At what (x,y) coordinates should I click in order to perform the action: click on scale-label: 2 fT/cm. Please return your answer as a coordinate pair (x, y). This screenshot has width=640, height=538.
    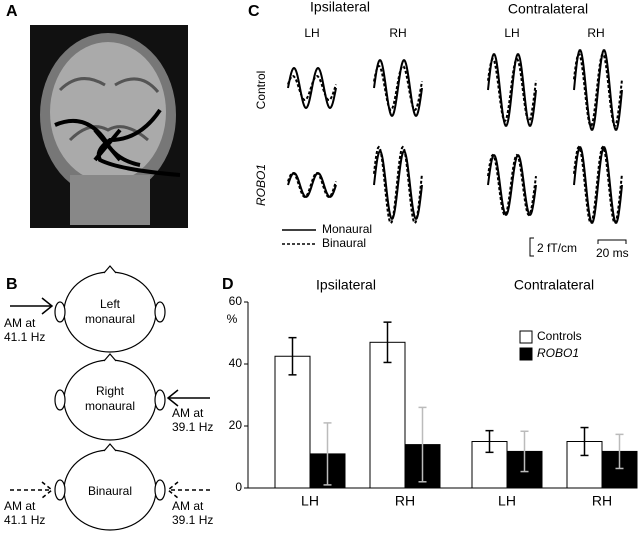
    Looking at the image, I should click on (557, 248).